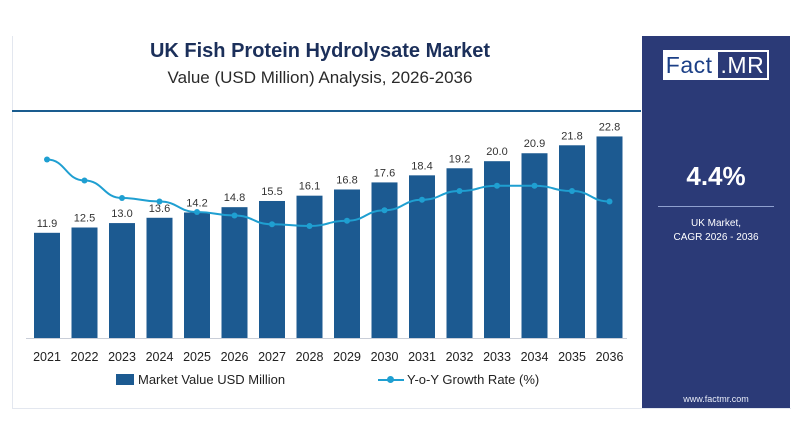  I want to click on cagr-value: 4.4%, so click(716, 176).